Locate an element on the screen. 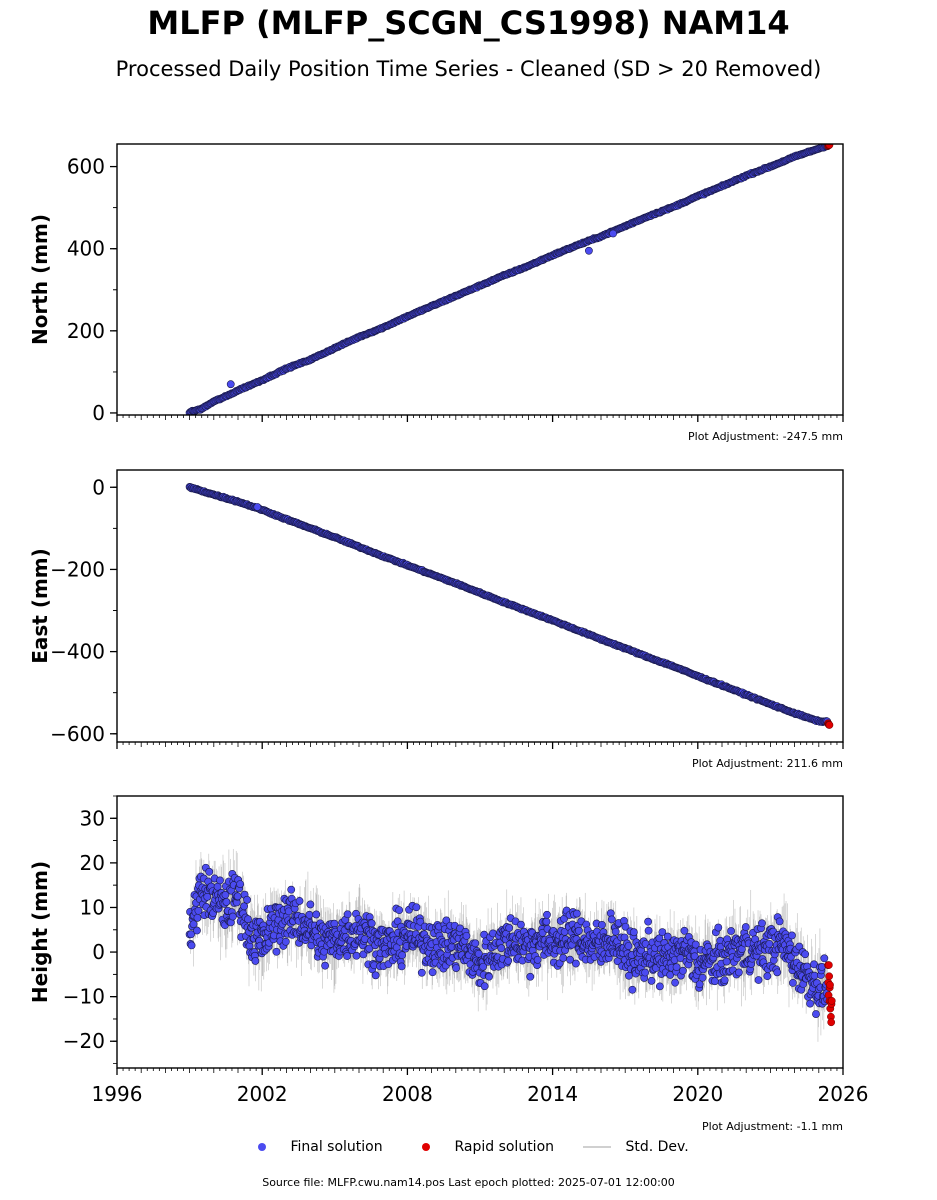  y-axis-label: East (mm) is located at coordinates (40, 606).